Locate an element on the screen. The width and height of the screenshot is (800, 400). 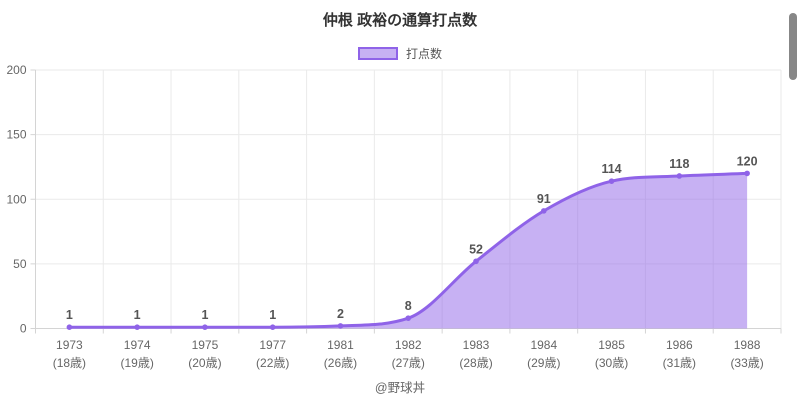
credit-text: @野球丼 is located at coordinates (400, 388).